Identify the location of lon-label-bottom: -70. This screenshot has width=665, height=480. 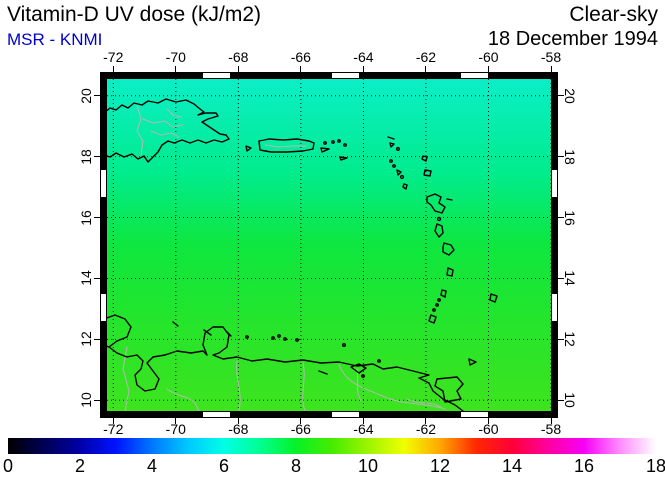
(175, 429).